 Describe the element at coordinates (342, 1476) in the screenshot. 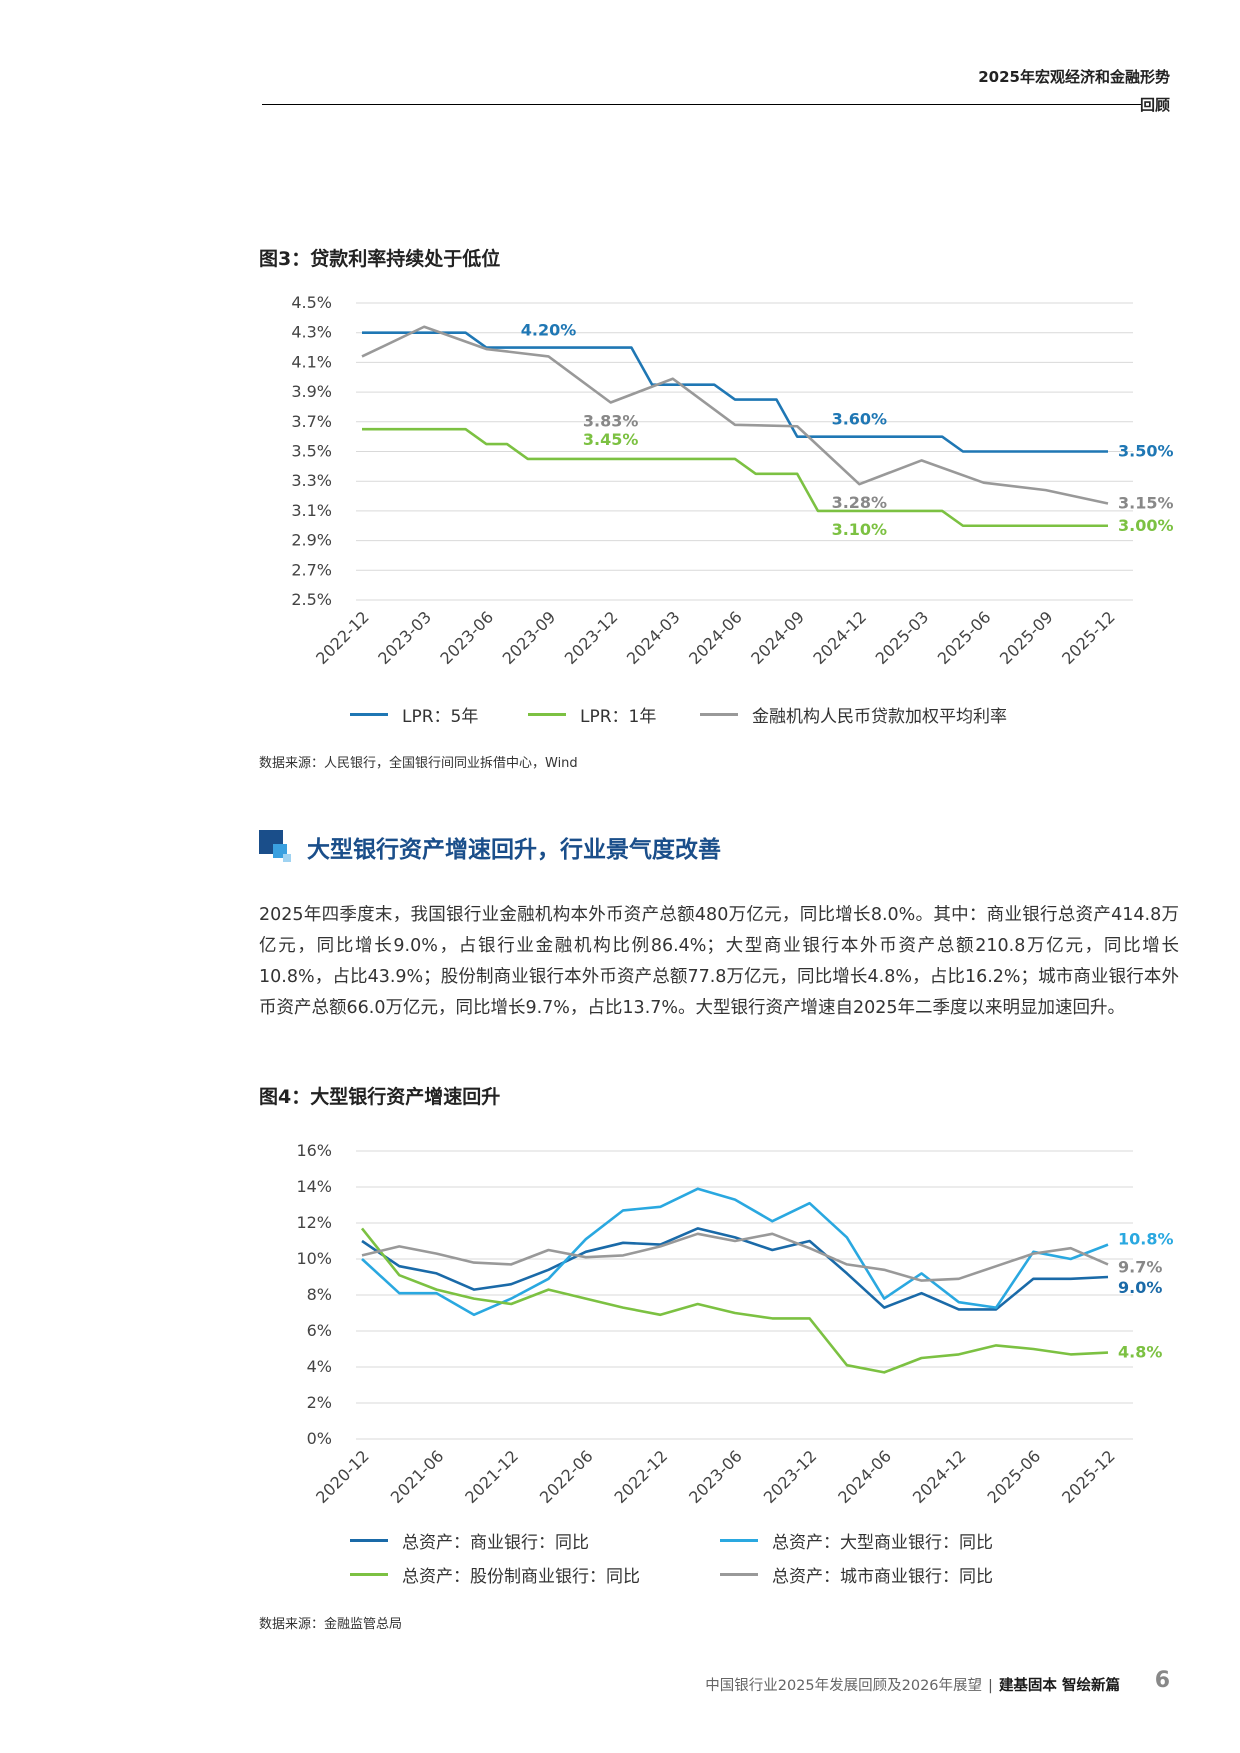

I see `x-tick-label: 2020-12` at that location.